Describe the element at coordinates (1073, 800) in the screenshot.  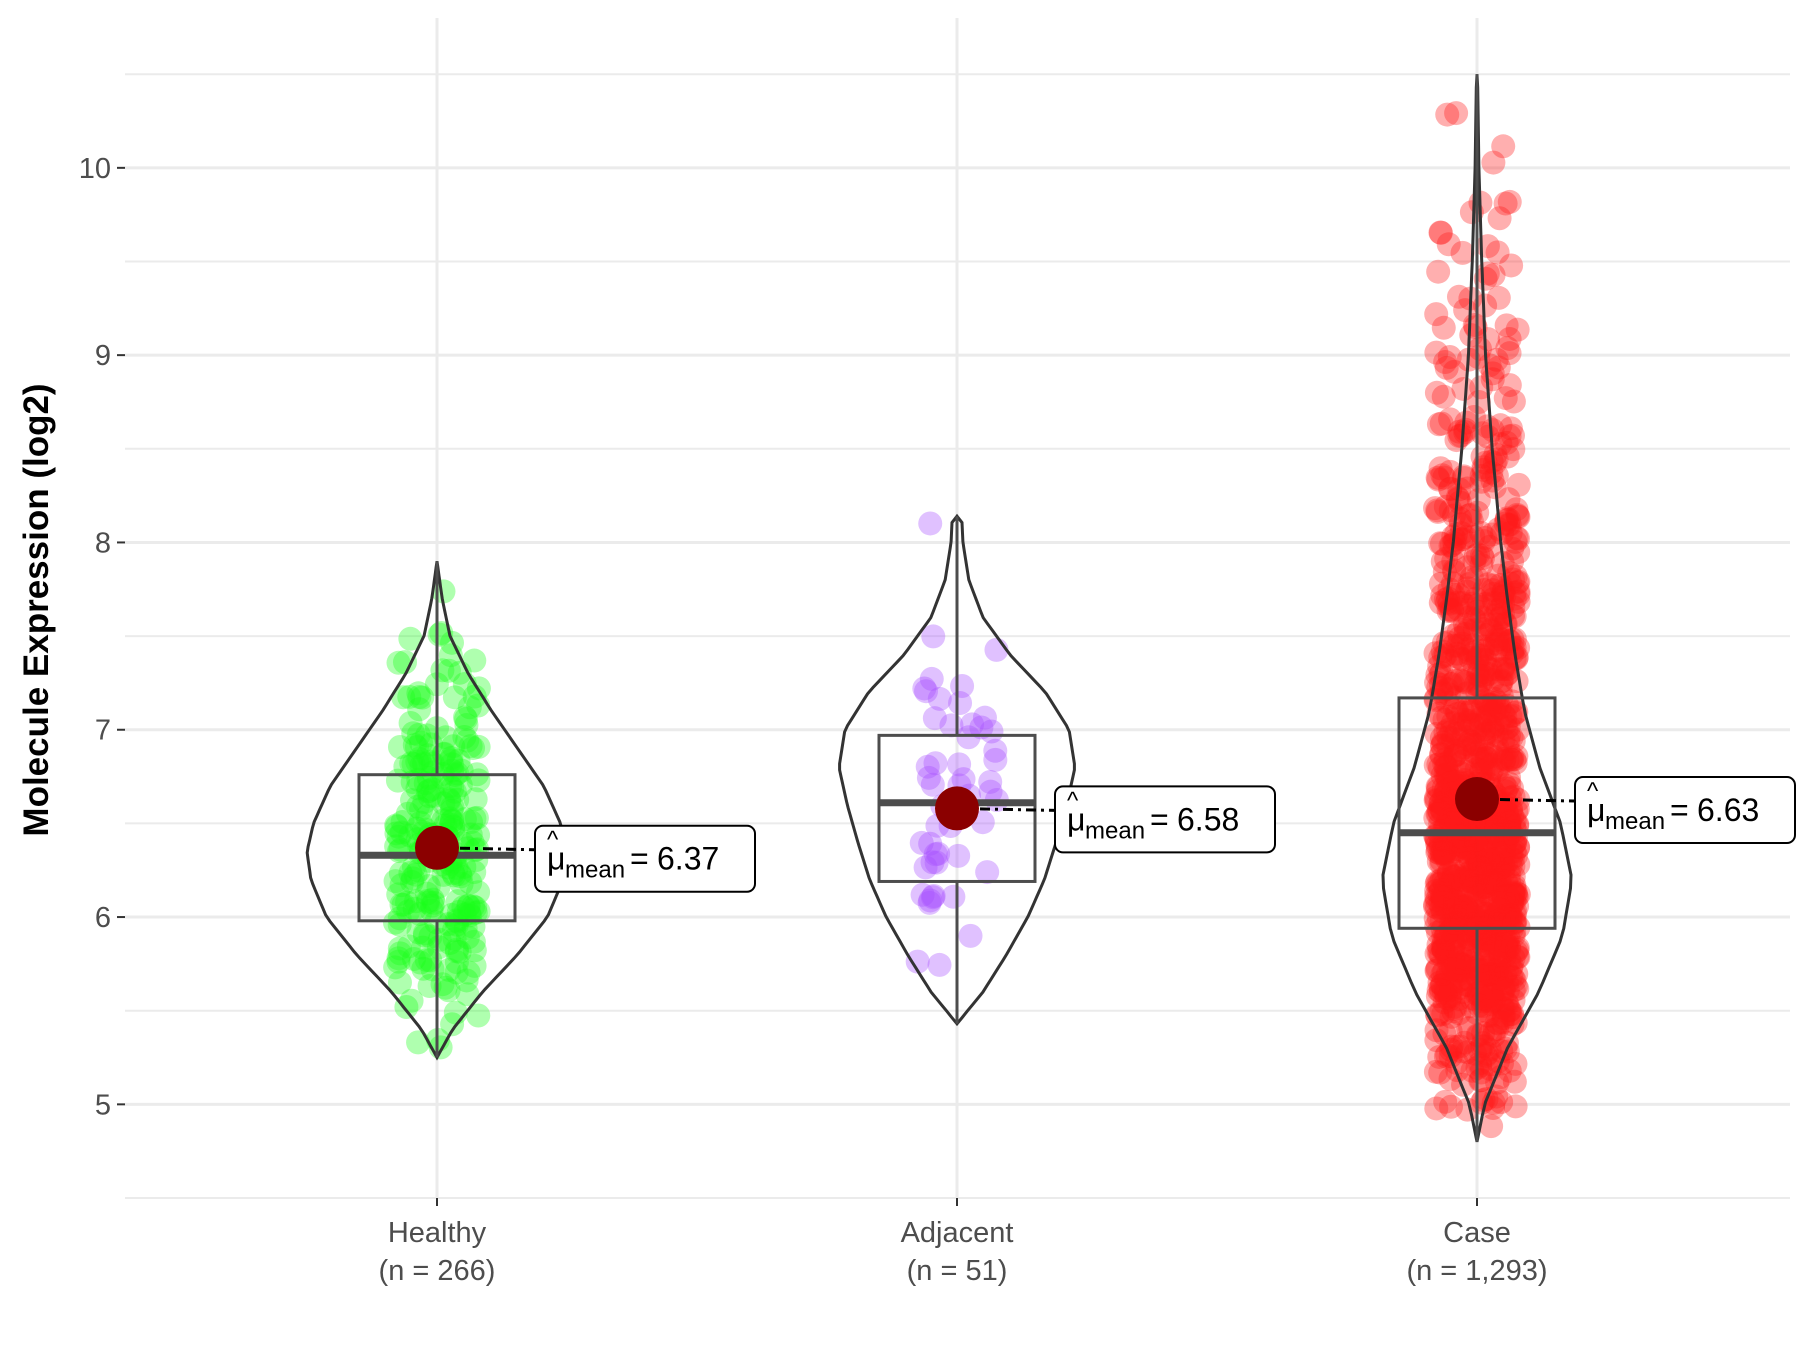
I see `mean-hat-symbol: ^` at that location.